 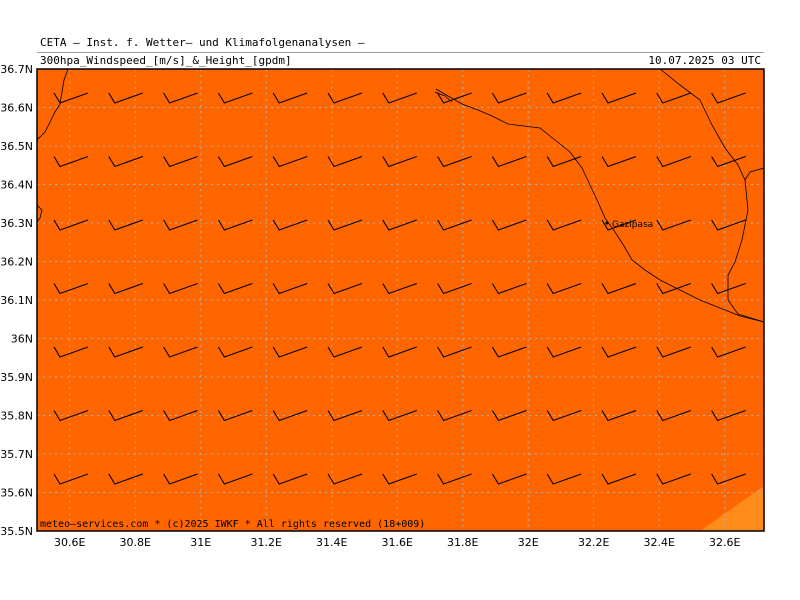 What do you see at coordinates (16, 531) in the screenshot?
I see `lat-tick-label: 35.5N` at bounding box center [16, 531].